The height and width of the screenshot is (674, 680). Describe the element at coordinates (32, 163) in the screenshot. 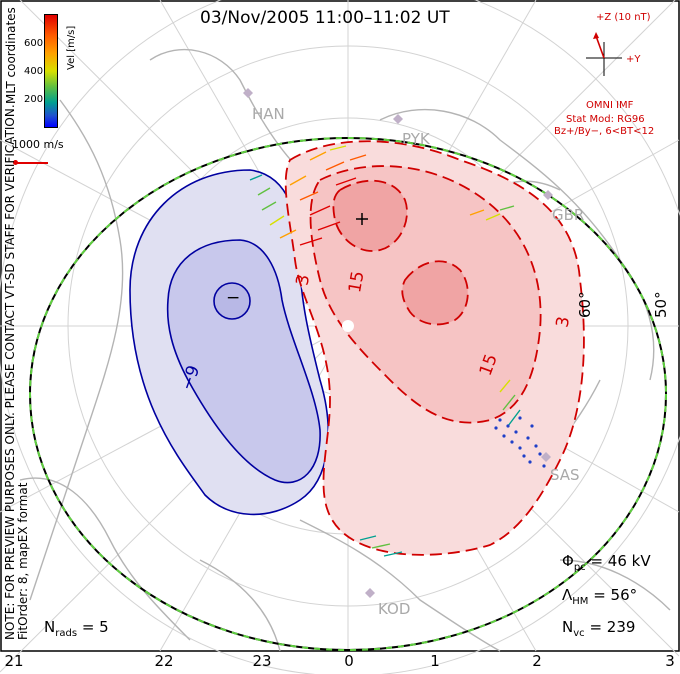

I see `scale-vector` at that location.